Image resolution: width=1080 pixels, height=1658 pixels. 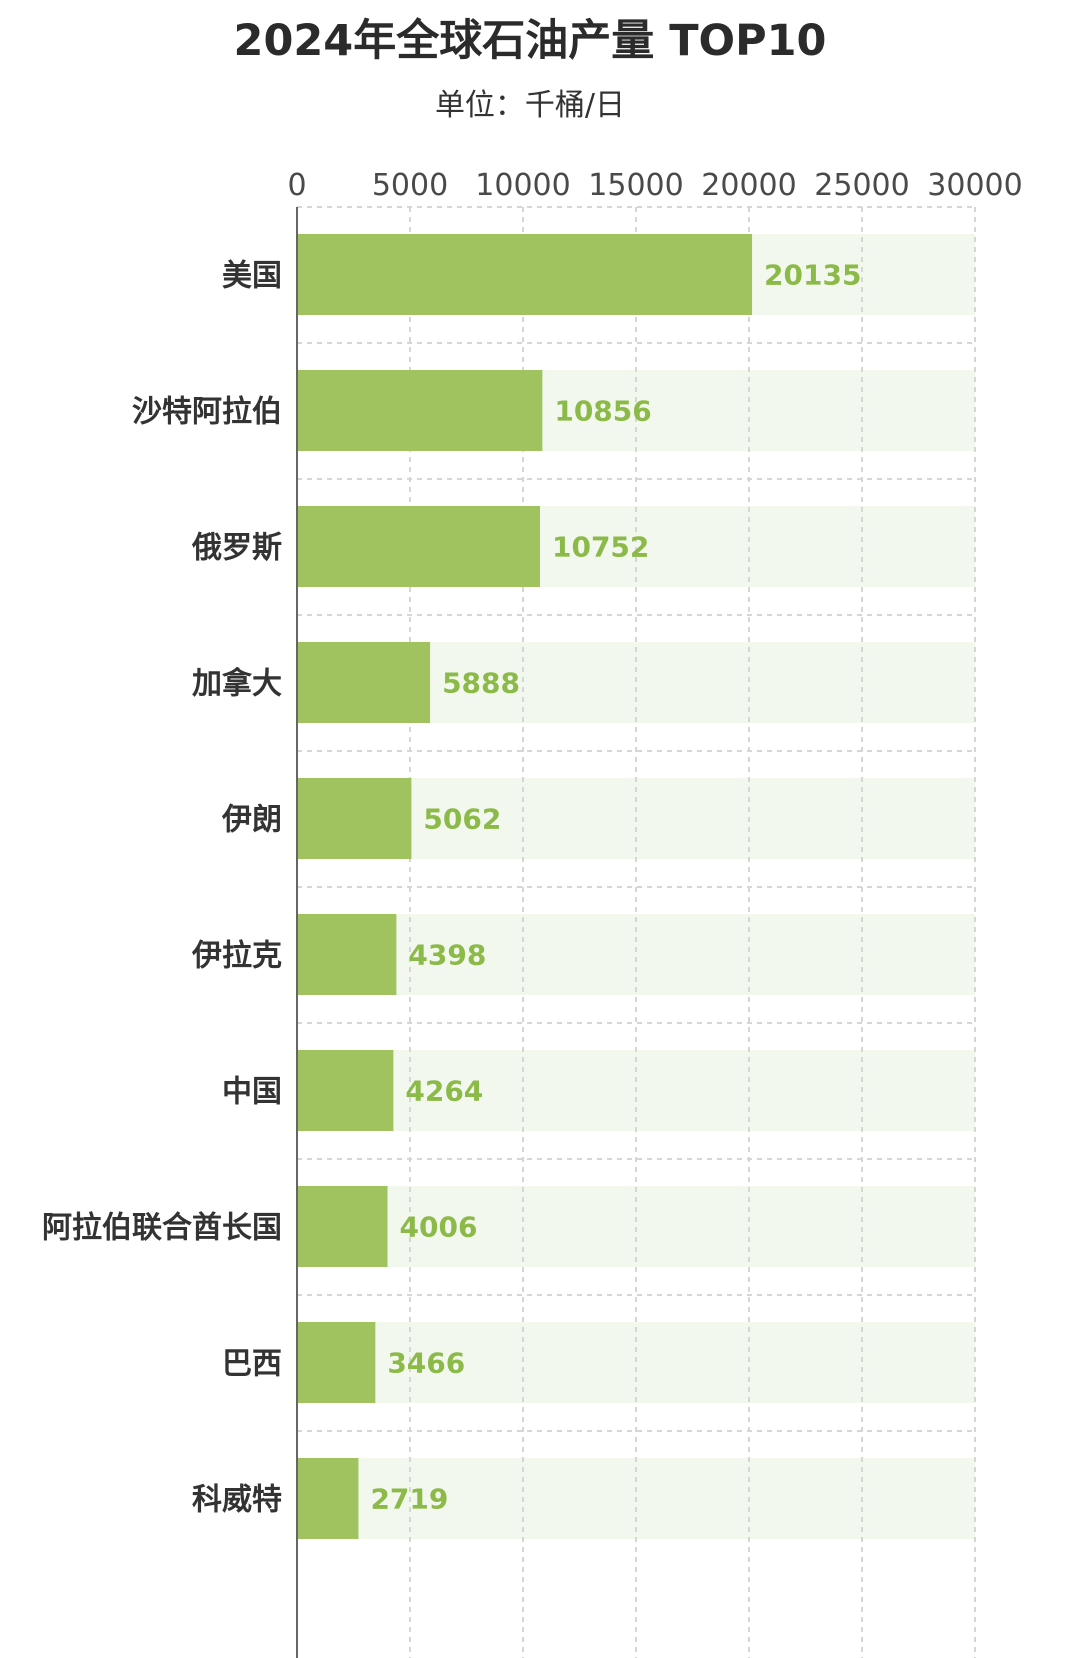 I want to click on x-tick-label: 25000, so click(x=861, y=185).